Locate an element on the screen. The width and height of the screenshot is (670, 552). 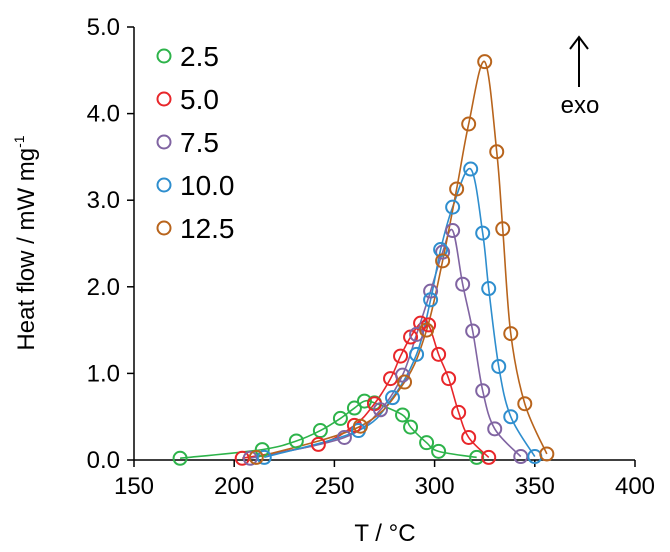
legend-label: 10.0 is located at coordinates (207, 185).